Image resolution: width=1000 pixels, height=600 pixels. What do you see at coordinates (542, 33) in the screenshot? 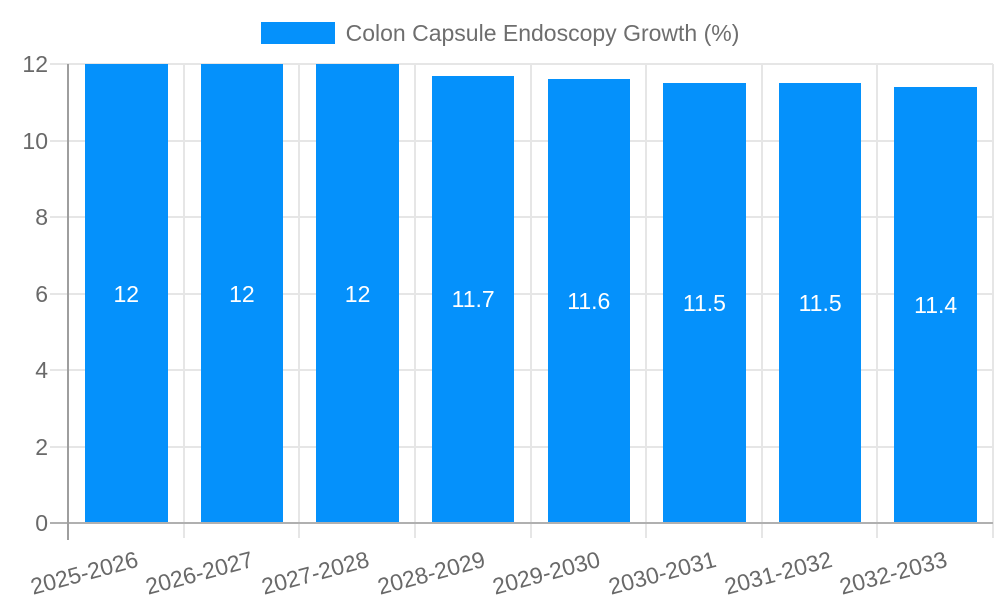
I see `legend-label: Colon Capsule Endoscopy Growth (%)` at bounding box center [542, 33].